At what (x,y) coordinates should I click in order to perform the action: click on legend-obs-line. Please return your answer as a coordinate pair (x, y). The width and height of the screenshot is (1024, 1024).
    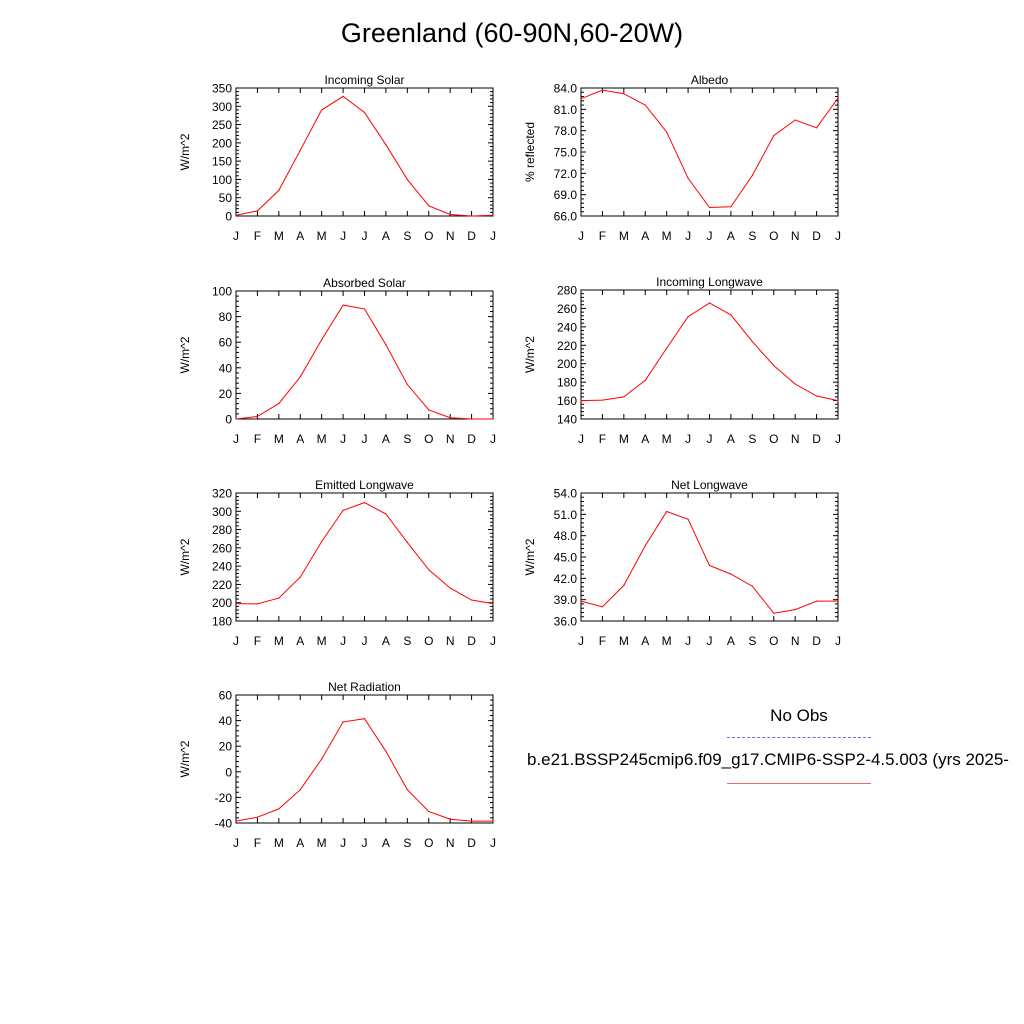
    Looking at the image, I should click on (799, 737).